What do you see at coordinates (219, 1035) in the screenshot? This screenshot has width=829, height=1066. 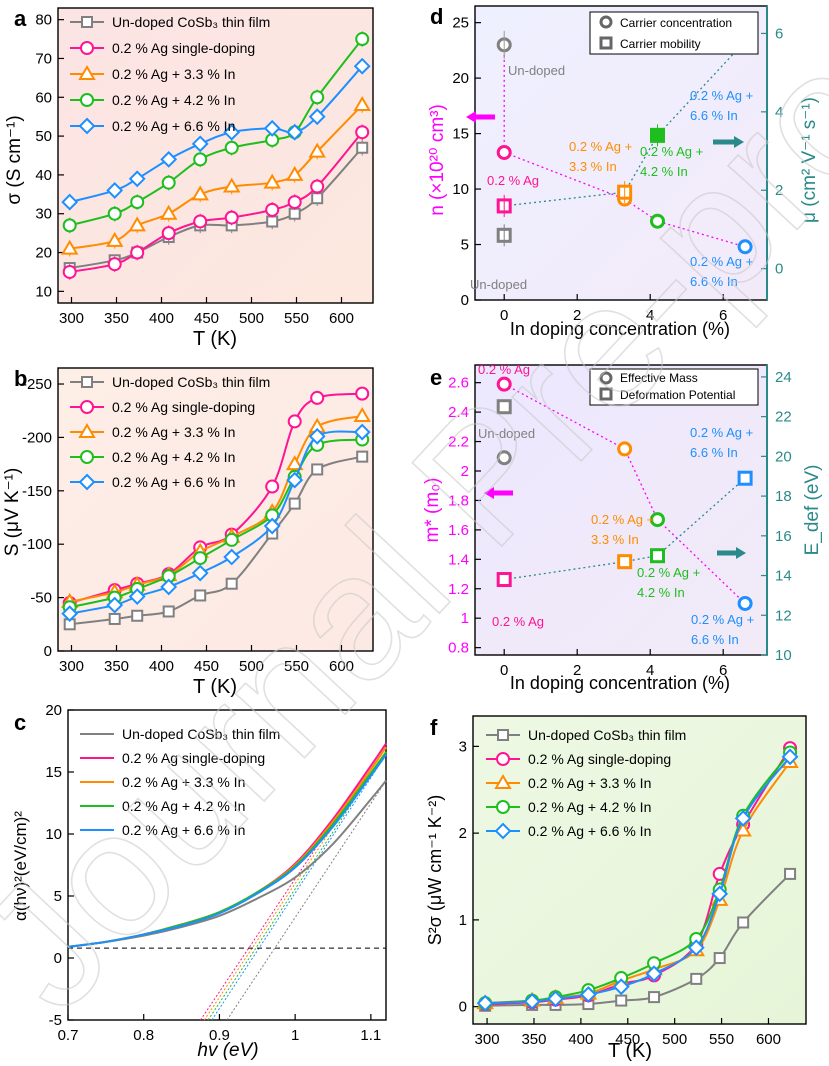 I see `x-tick-label: 0.9` at bounding box center [219, 1035].